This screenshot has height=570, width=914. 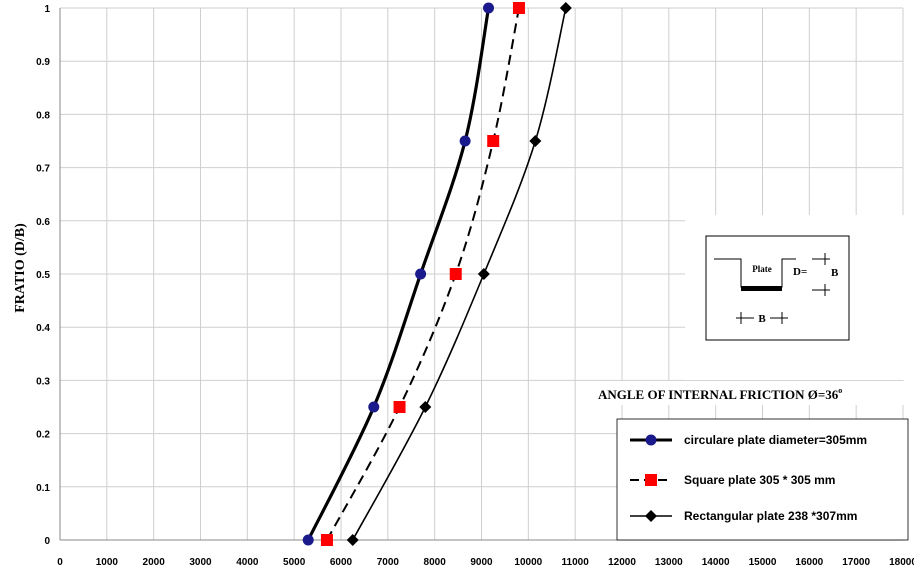 What do you see at coordinates (835, 273) in the screenshot?
I see `depth-symbol: B` at bounding box center [835, 273].